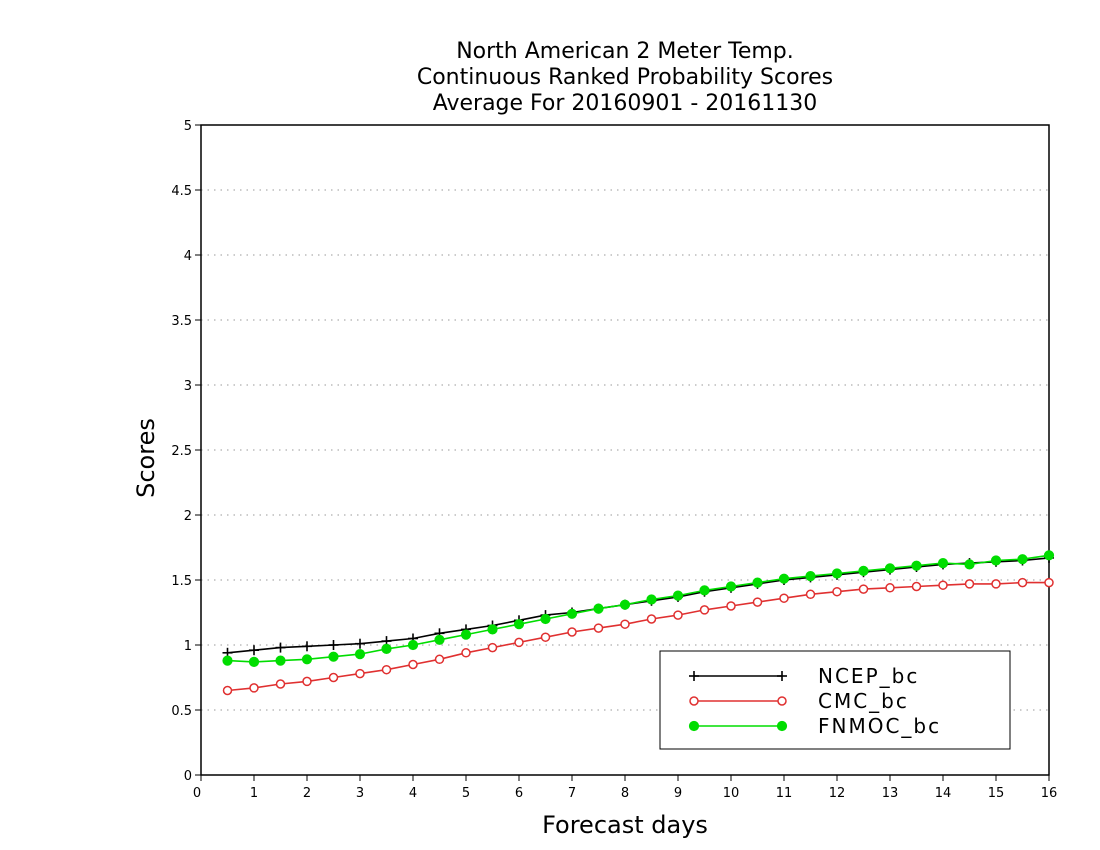 This screenshot has width=1100, height=850. Describe the element at coordinates (413, 793) in the screenshot. I see `x-tick-label-4: 4` at that location.